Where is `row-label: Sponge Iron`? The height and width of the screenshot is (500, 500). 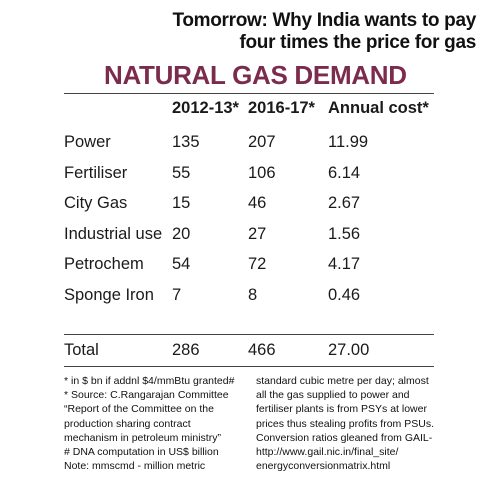
row-label: Sponge Iron is located at coordinates (109, 294).